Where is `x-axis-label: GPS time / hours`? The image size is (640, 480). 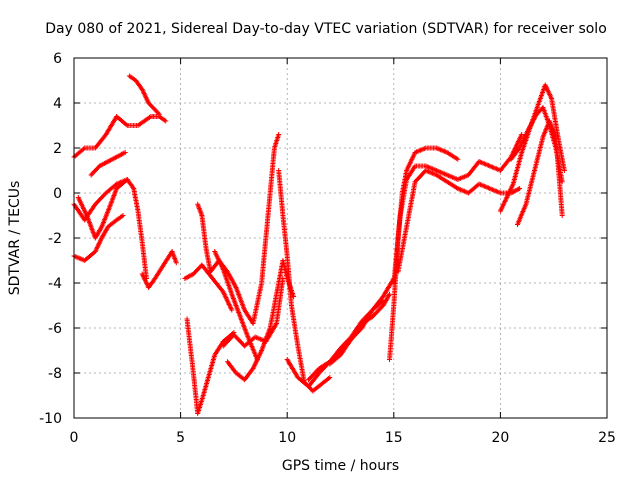 x-axis-label: GPS time / hours is located at coordinates (340, 466).